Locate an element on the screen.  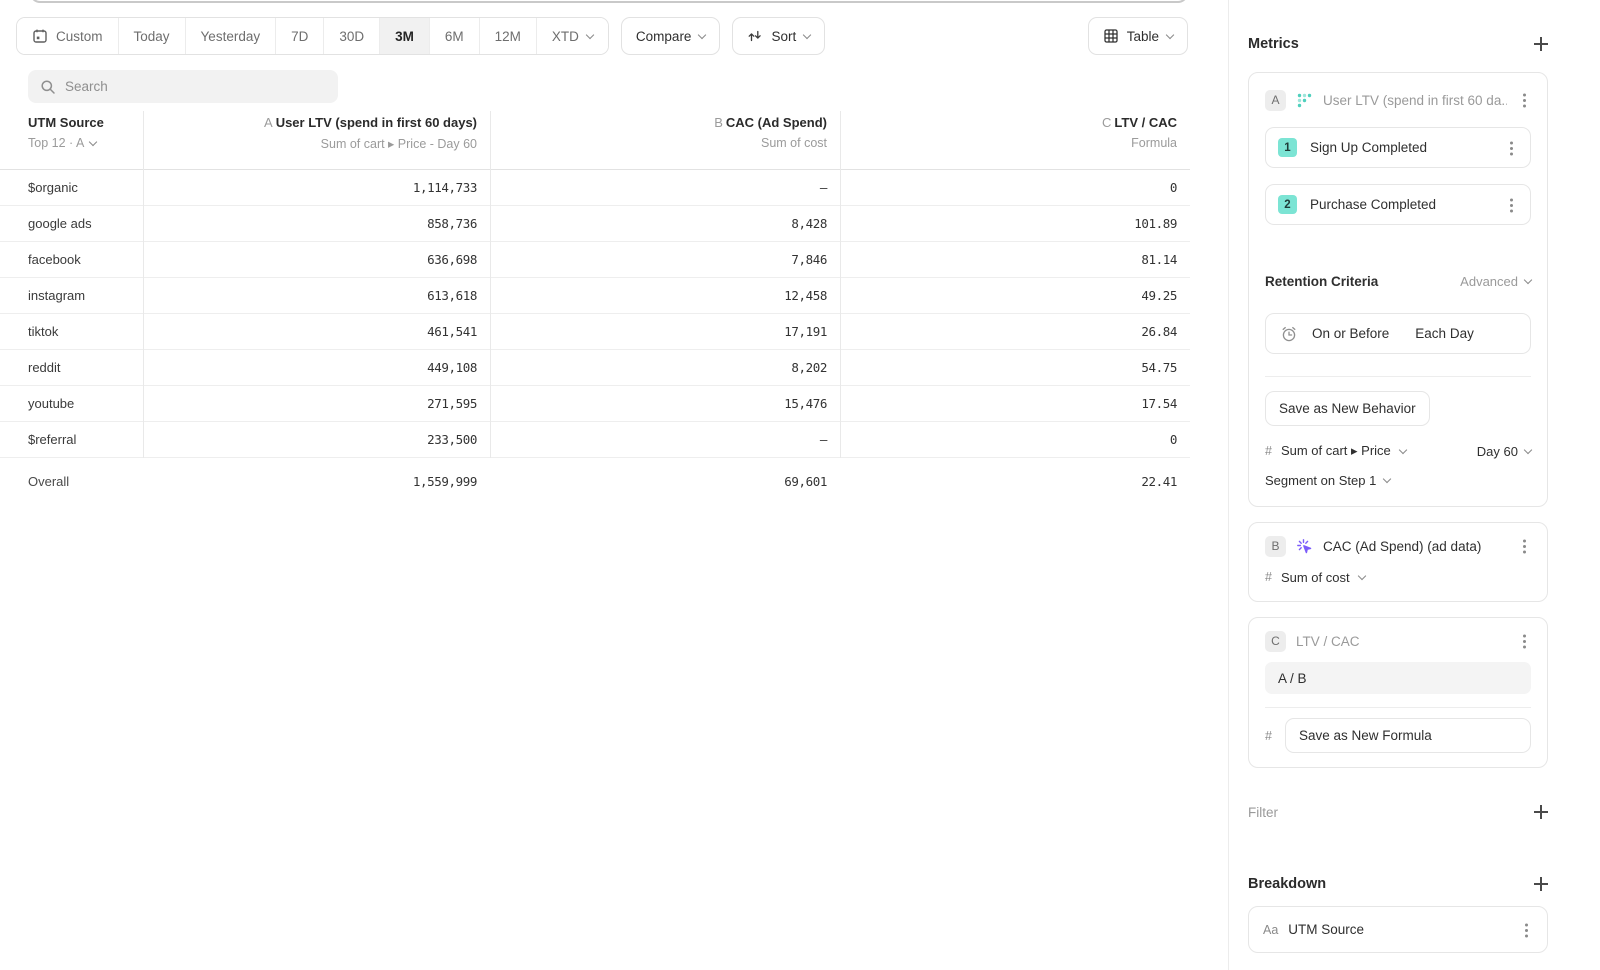
range-custom-button: Custom is located at coordinates (68, 36).